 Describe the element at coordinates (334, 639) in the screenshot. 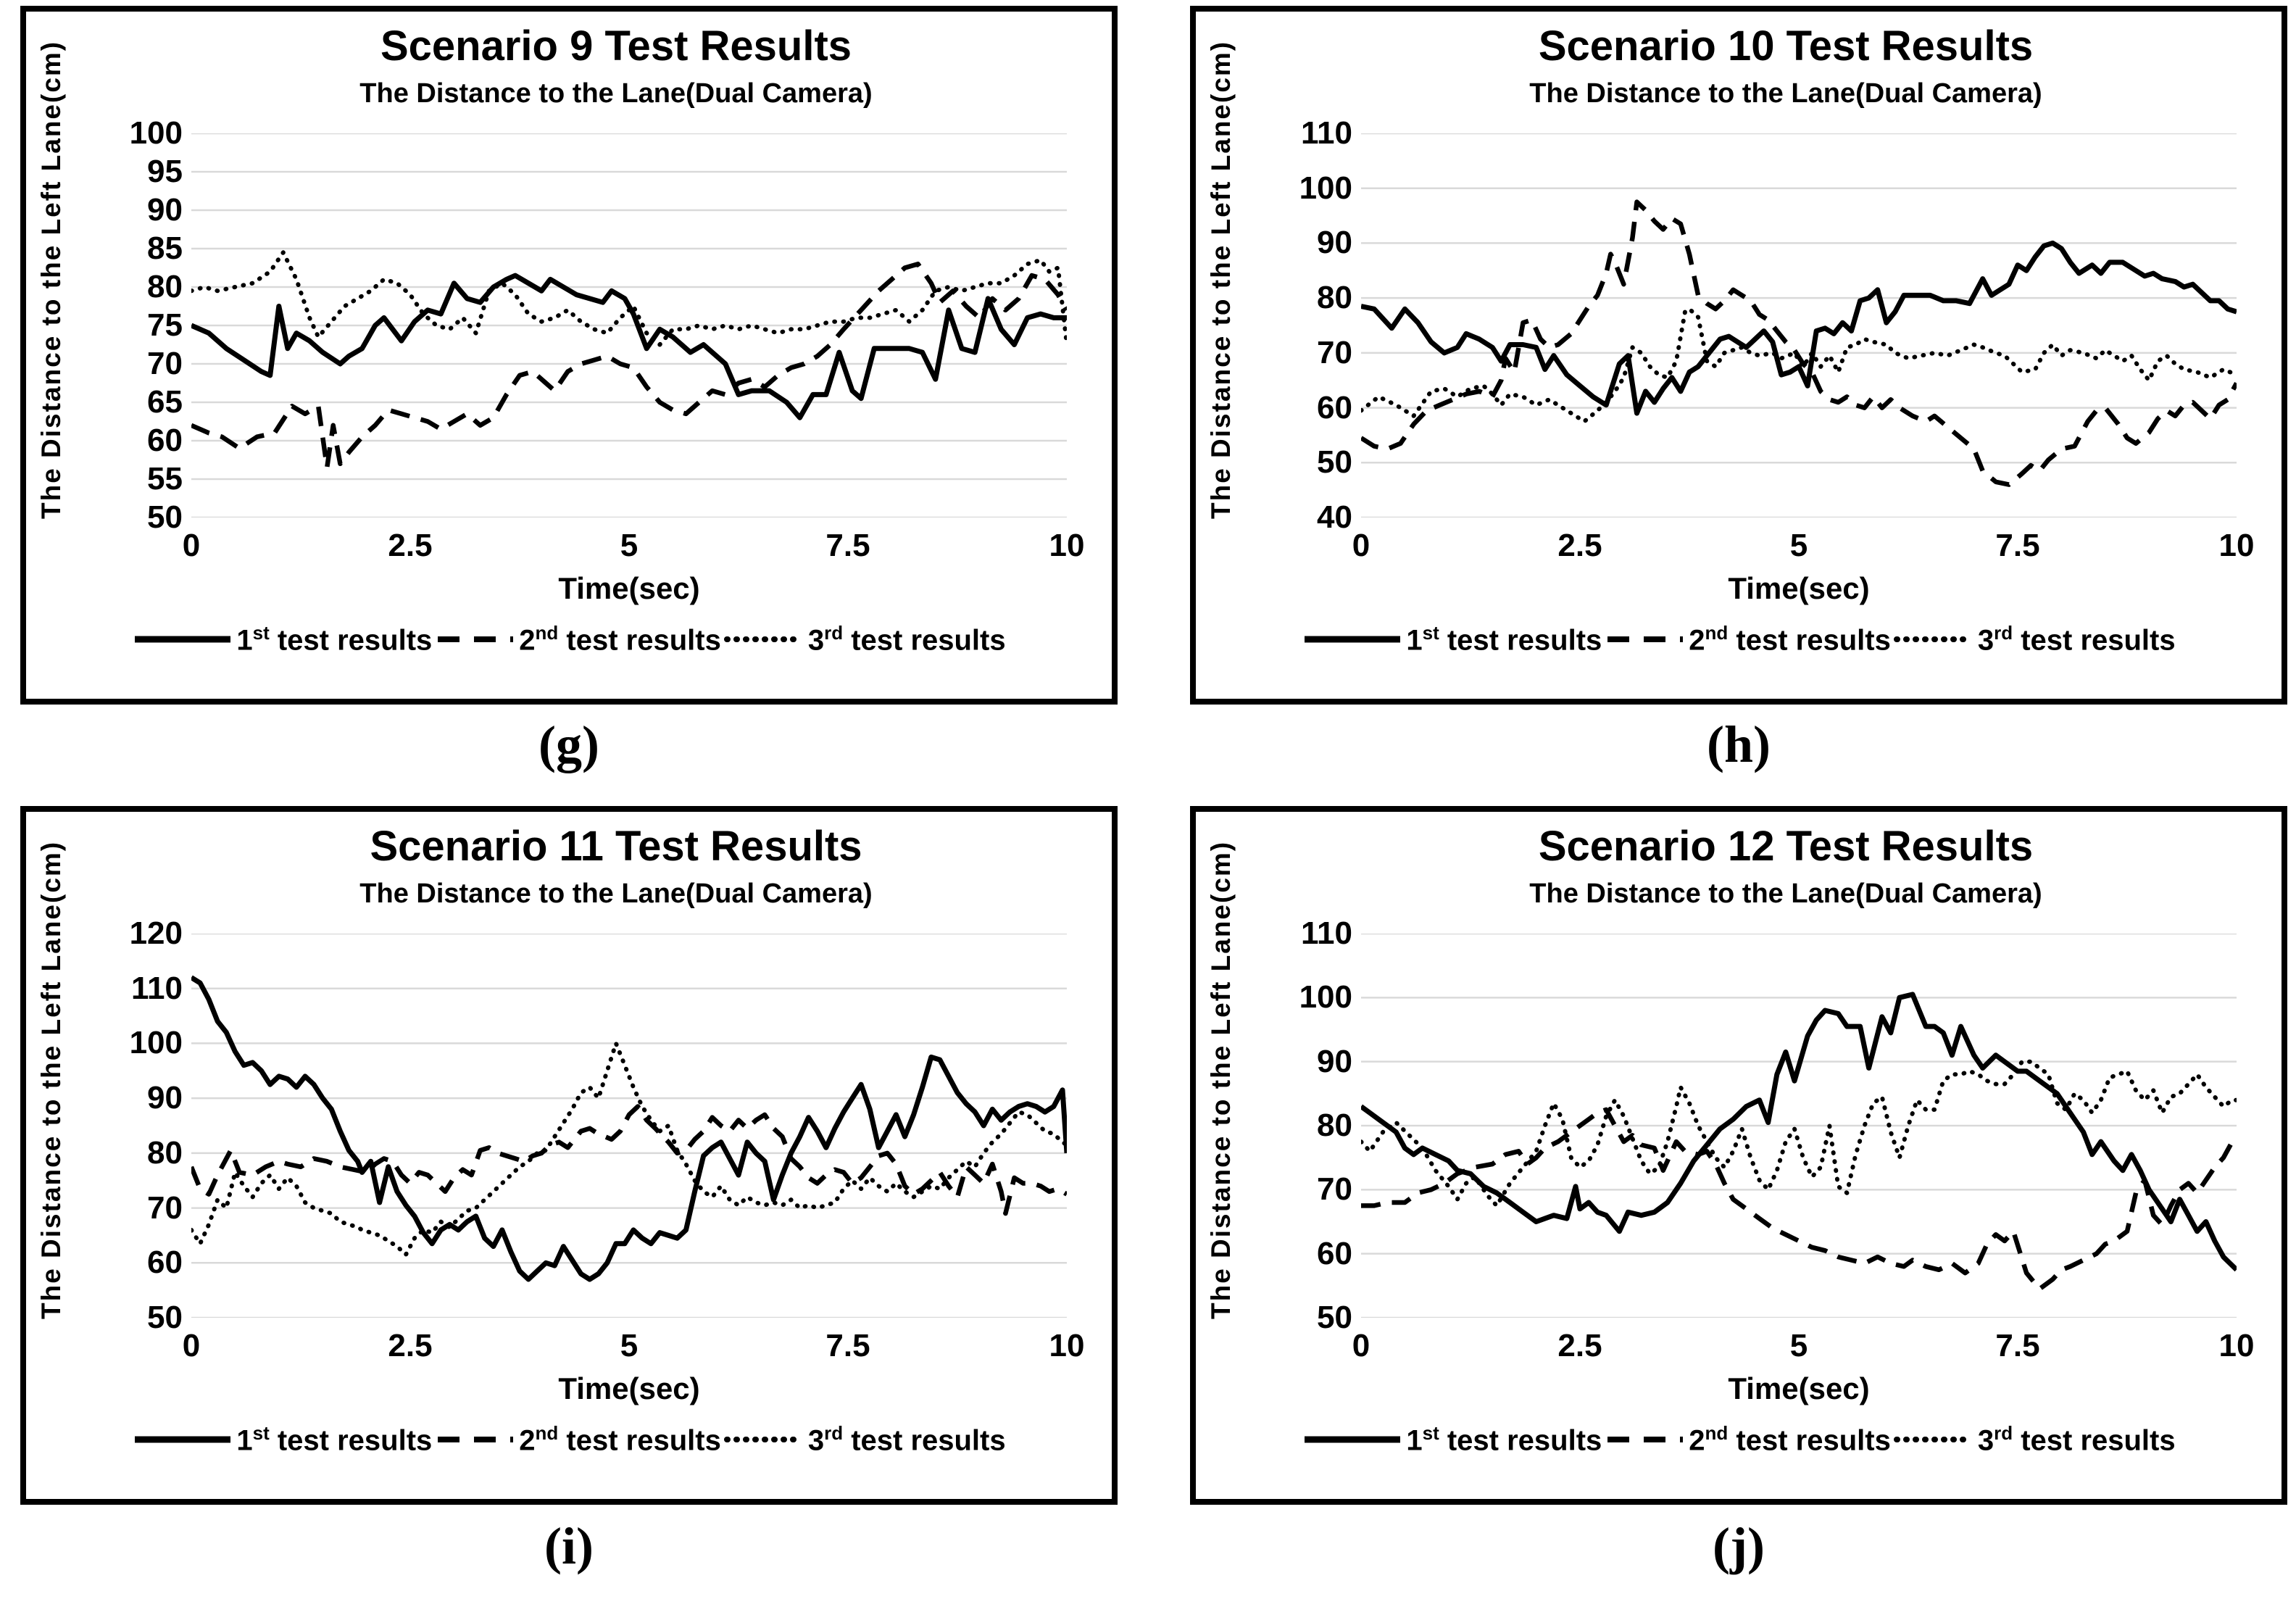

I see `legend-label: 1st test results` at that location.